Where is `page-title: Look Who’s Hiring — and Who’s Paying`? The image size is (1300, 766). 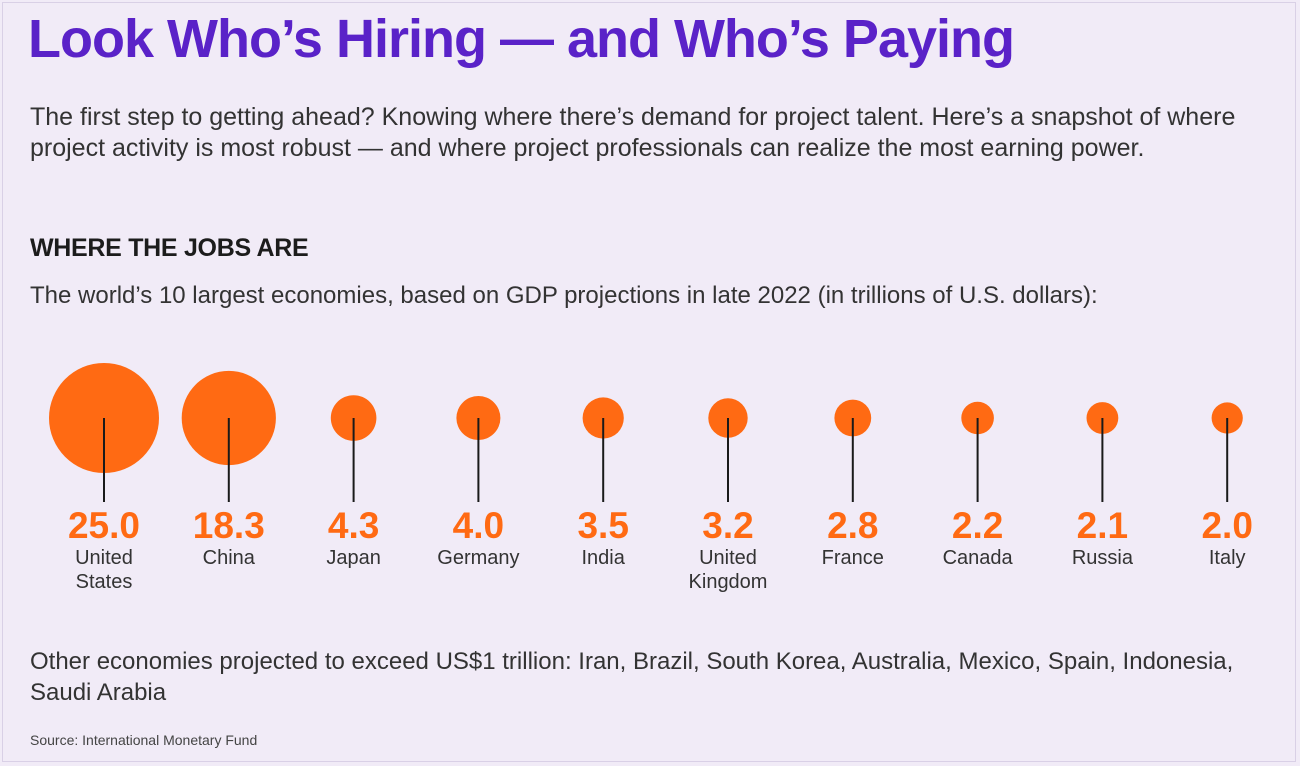
page-title: Look Who’s Hiring — and Who’s Paying is located at coordinates (521, 39).